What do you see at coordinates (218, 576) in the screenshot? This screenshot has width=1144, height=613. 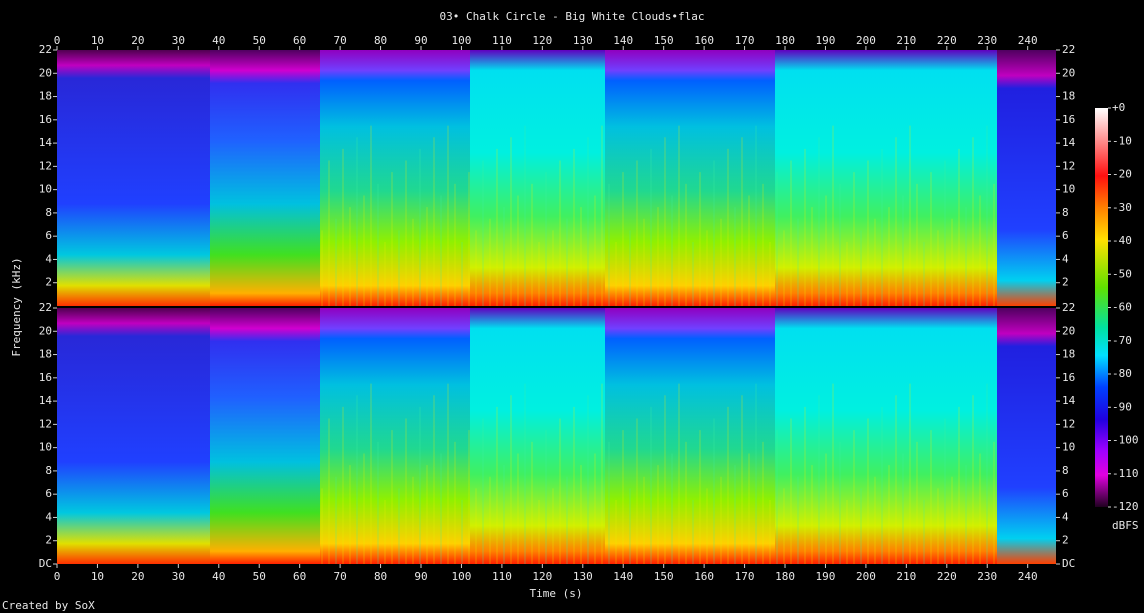 I see `x-tick-label: 40` at bounding box center [218, 576].